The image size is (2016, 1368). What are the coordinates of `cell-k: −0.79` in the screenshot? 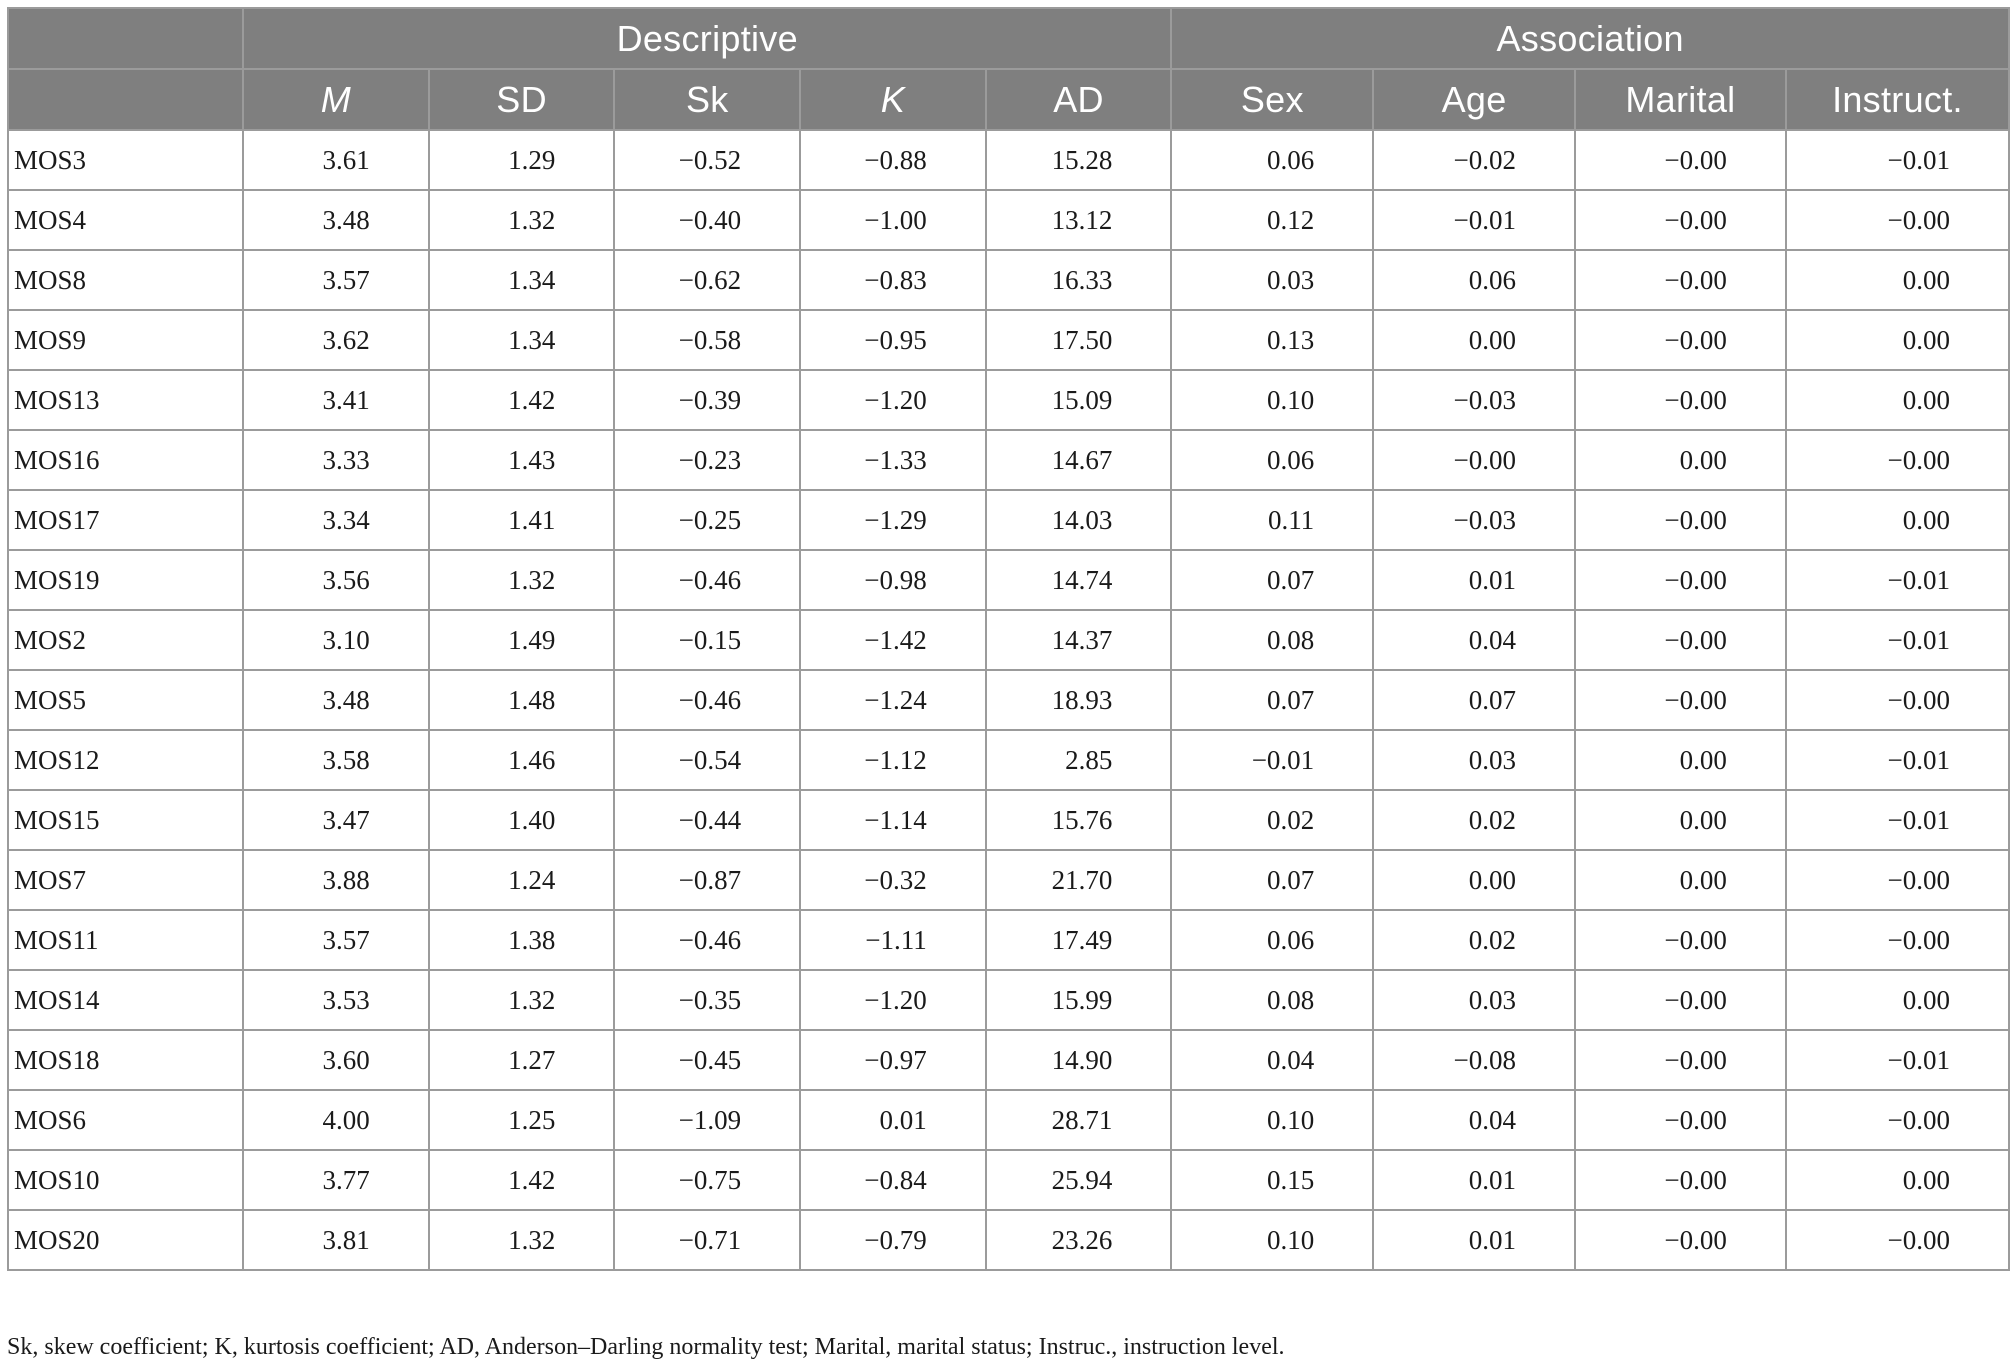 It's located at (893, 1240).